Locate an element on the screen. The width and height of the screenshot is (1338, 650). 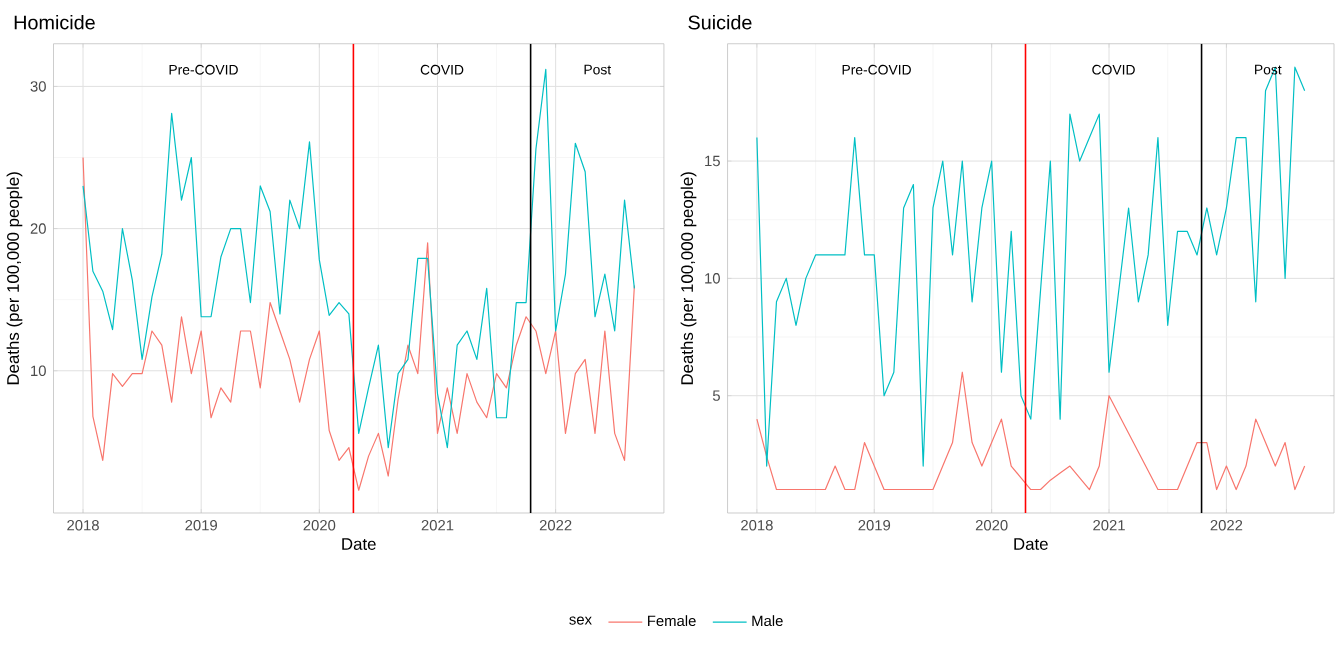
chart-title: Homicide is located at coordinates (54, 22).